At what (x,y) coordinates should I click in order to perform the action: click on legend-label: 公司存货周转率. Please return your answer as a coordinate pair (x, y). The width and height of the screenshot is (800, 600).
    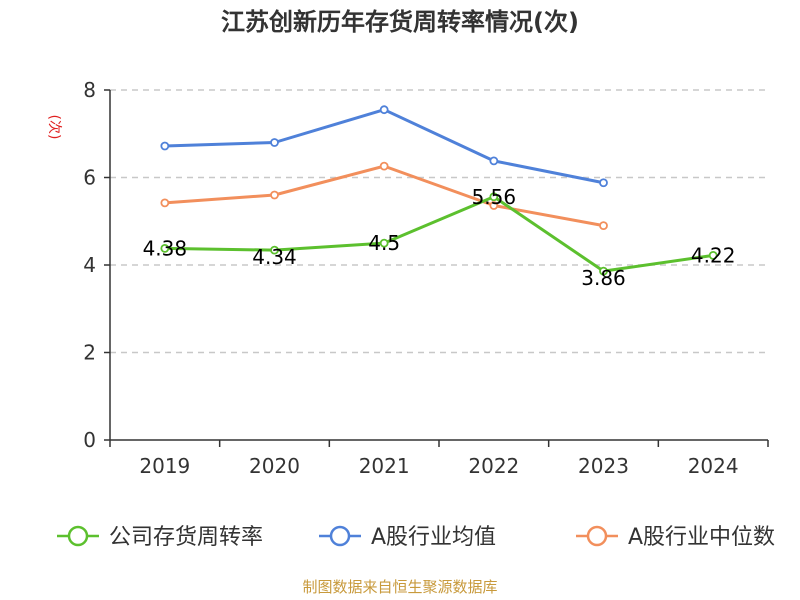
    Looking at the image, I should click on (186, 537).